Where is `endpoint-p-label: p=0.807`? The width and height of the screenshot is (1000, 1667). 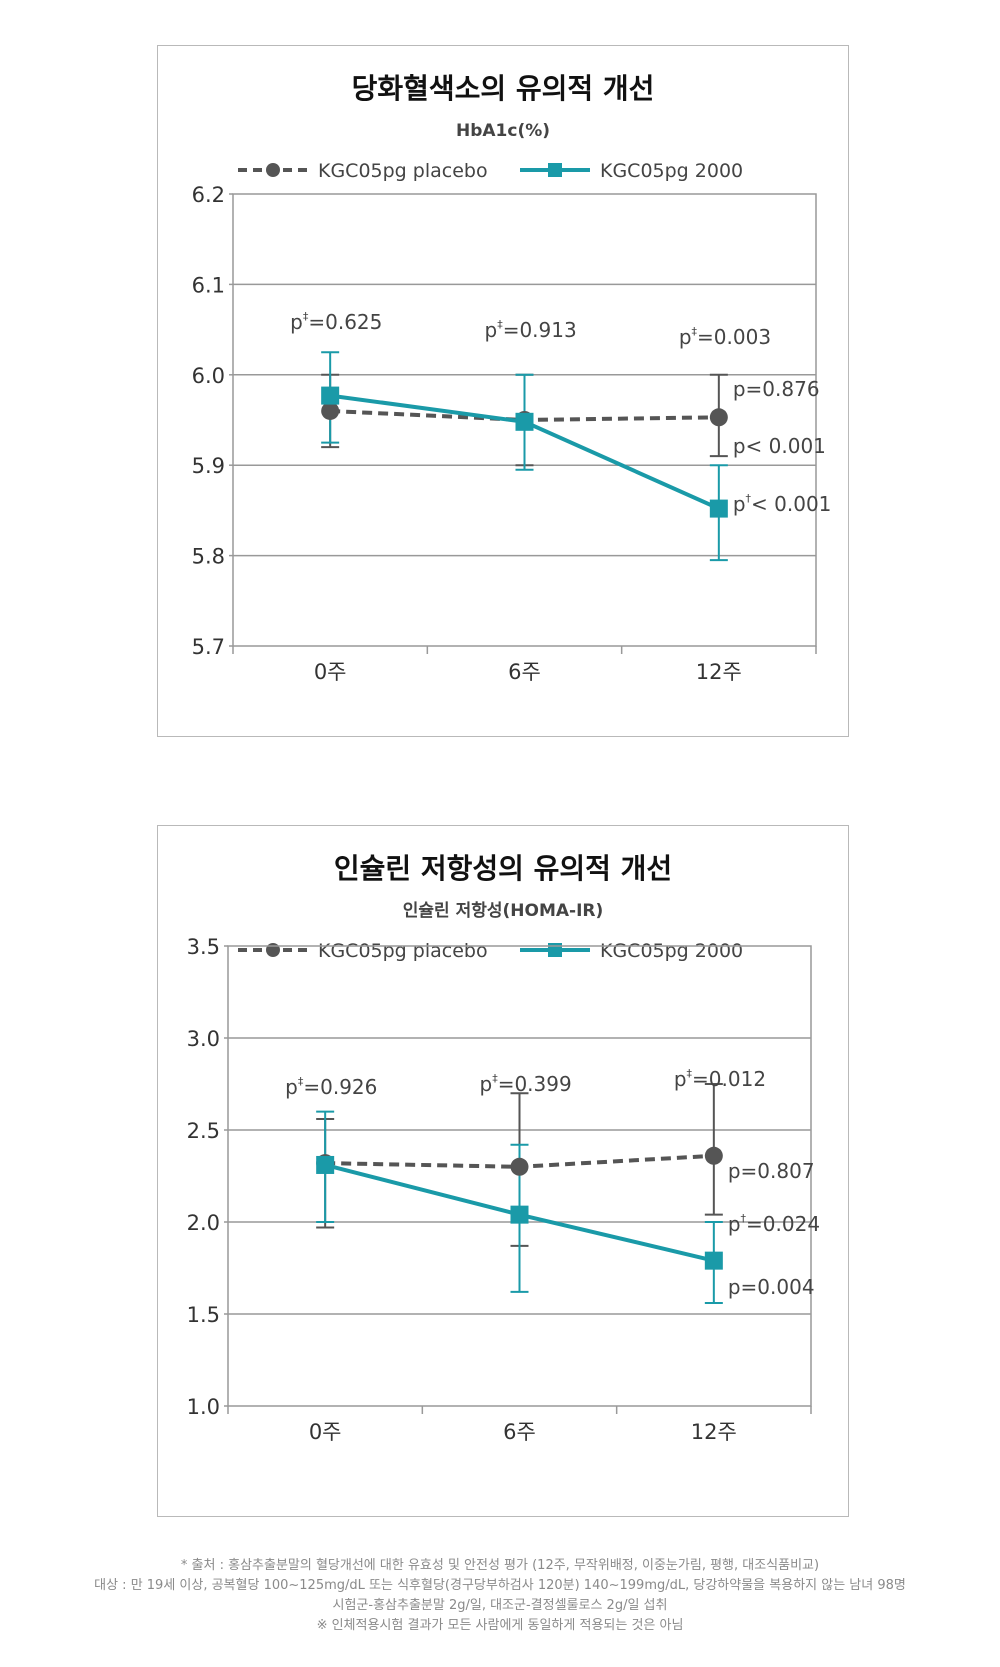
endpoint-p-label: p=0.807 is located at coordinates (771, 1171).